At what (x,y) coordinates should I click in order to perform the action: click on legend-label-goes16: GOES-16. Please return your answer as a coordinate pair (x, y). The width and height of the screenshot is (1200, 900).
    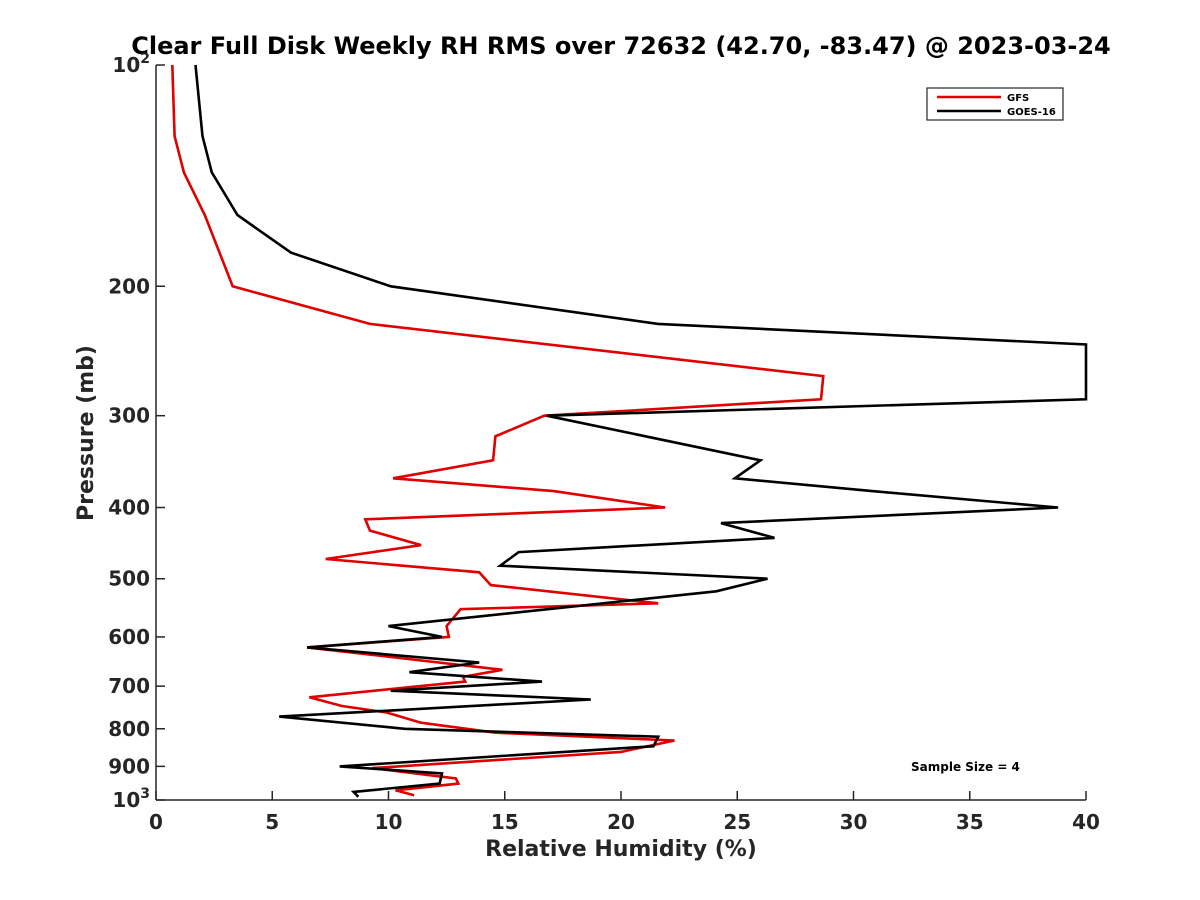
    Looking at the image, I should click on (1031, 112).